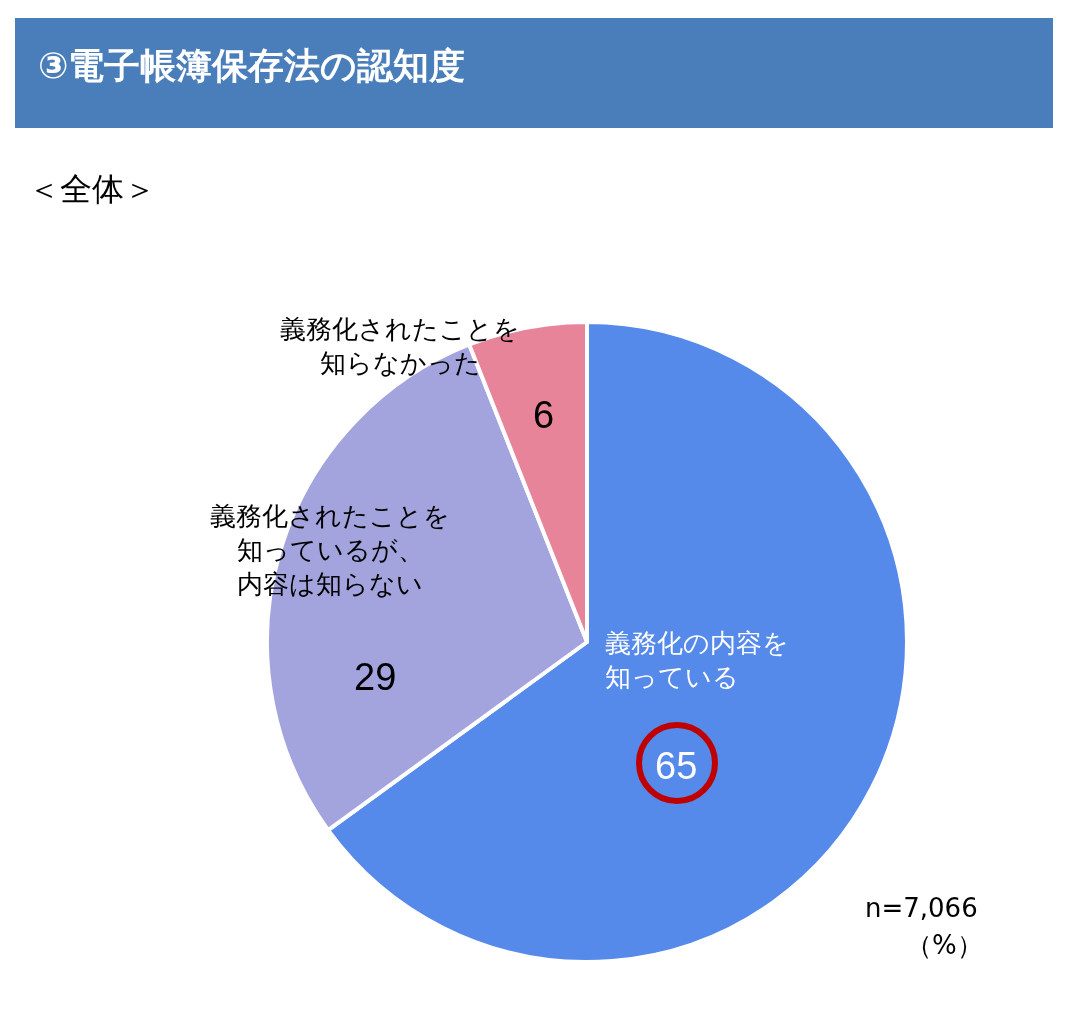 The width and height of the screenshot is (1071, 1014). What do you see at coordinates (92, 189) in the screenshot?
I see `chart-subtitle: ＜全体＞` at bounding box center [92, 189].